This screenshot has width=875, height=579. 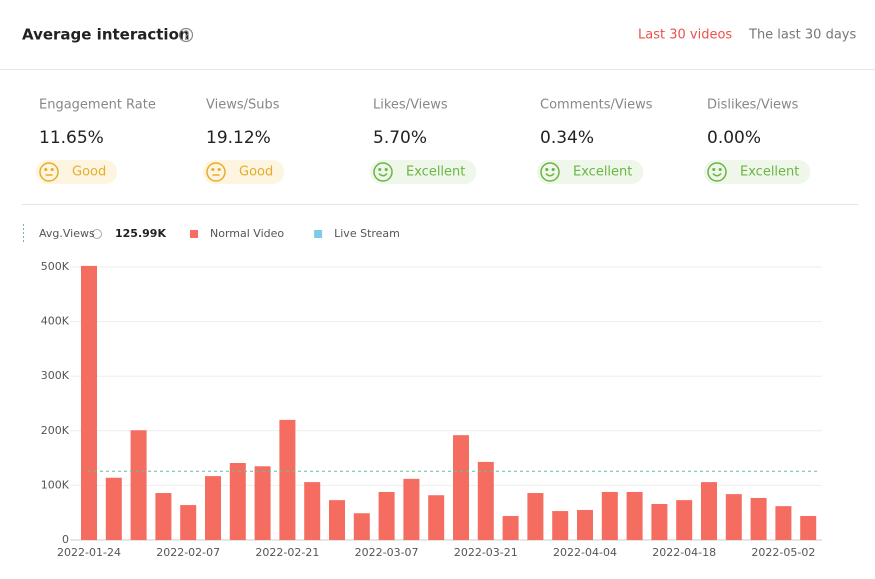 I want to click on tab: Last 30 videos, so click(x=685, y=35).